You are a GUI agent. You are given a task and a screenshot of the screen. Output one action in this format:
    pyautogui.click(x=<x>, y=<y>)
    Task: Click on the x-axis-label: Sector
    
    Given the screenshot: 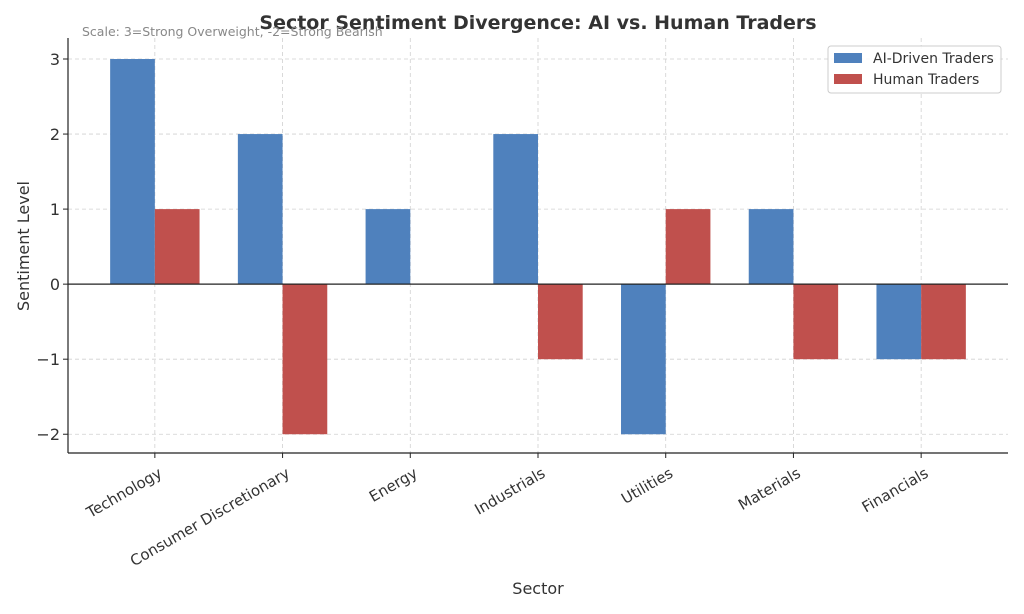 What is the action you would take?
    pyautogui.click(x=538, y=588)
    